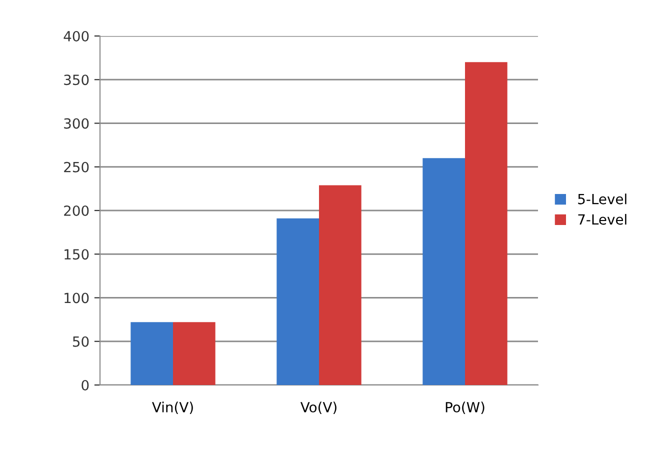  What do you see at coordinates (172, 408) in the screenshot?
I see `x-tick-label: Vin(V)` at bounding box center [172, 408].